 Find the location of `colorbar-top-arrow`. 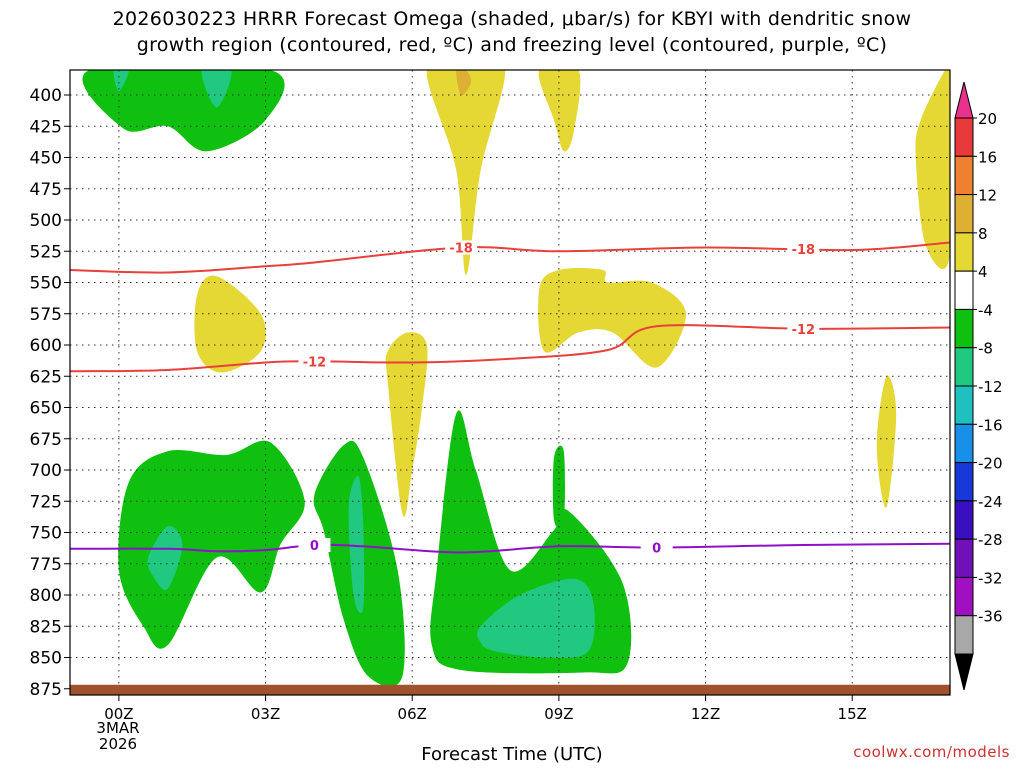

colorbar-top-arrow is located at coordinates (964, 100).